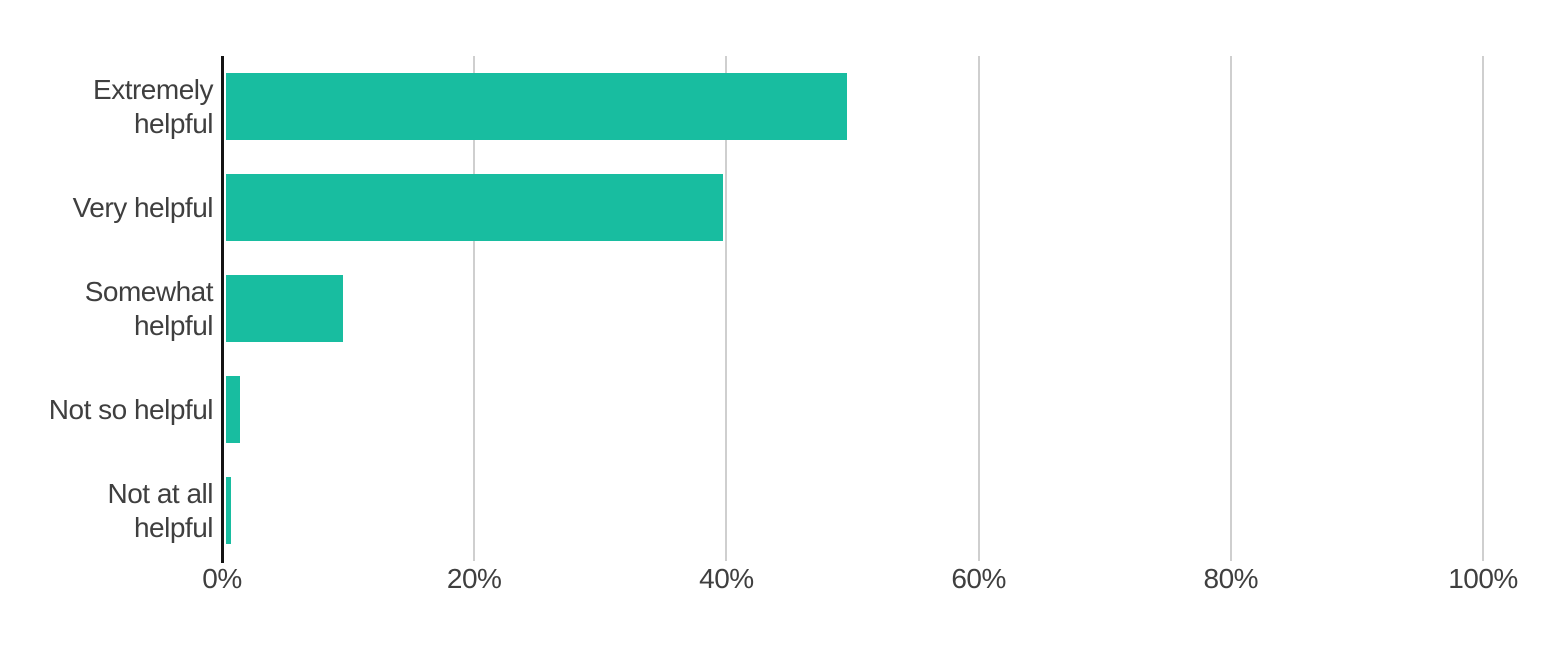 The height and width of the screenshot is (668, 1548). I want to click on category-label-line: Not so helpful, so click(131, 409).